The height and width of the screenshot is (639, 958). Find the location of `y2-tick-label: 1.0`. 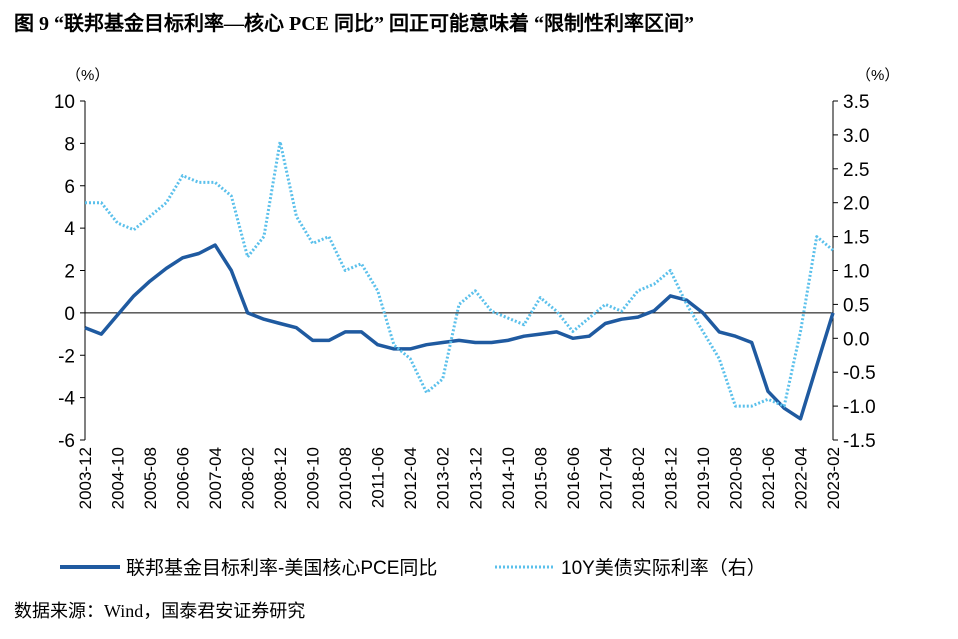

y2-tick-label: 1.0 is located at coordinates (856, 272).